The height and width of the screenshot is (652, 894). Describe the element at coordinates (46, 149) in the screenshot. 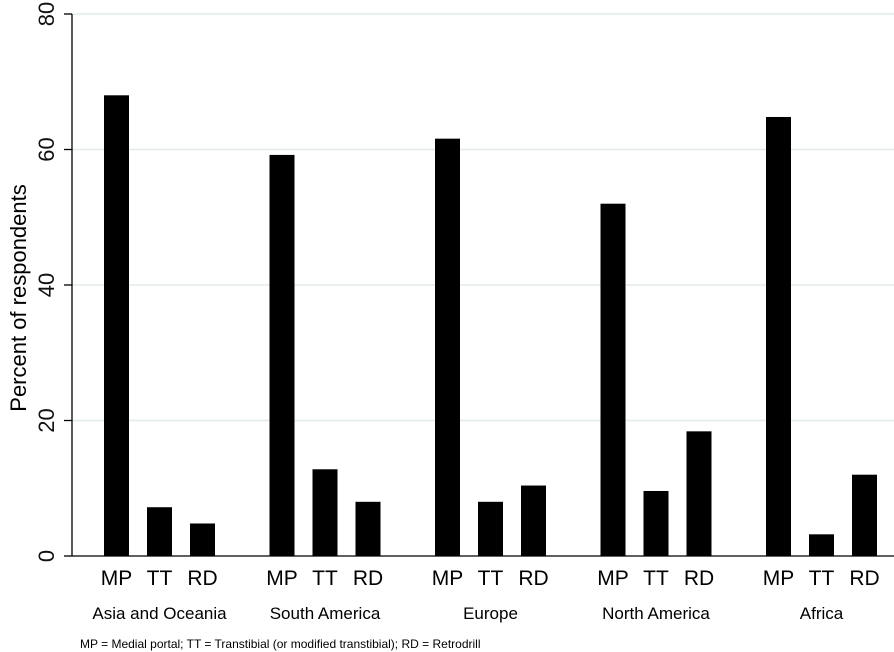

I see `y-tick-label: 60` at that location.